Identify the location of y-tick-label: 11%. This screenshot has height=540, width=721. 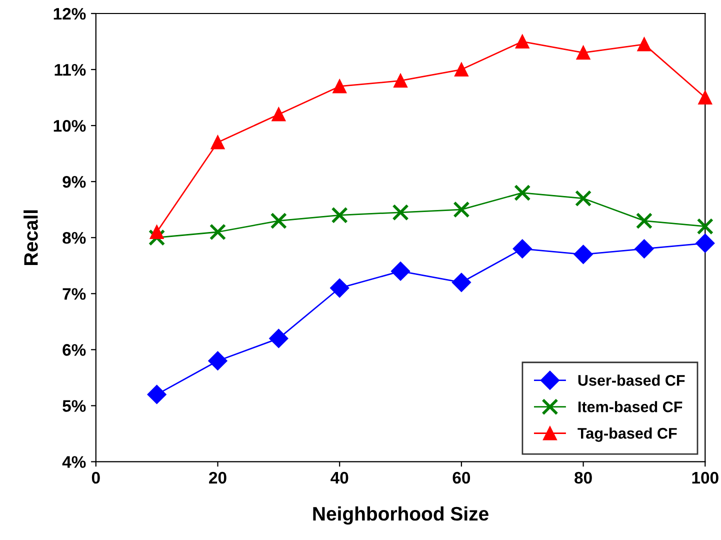
(70, 70).